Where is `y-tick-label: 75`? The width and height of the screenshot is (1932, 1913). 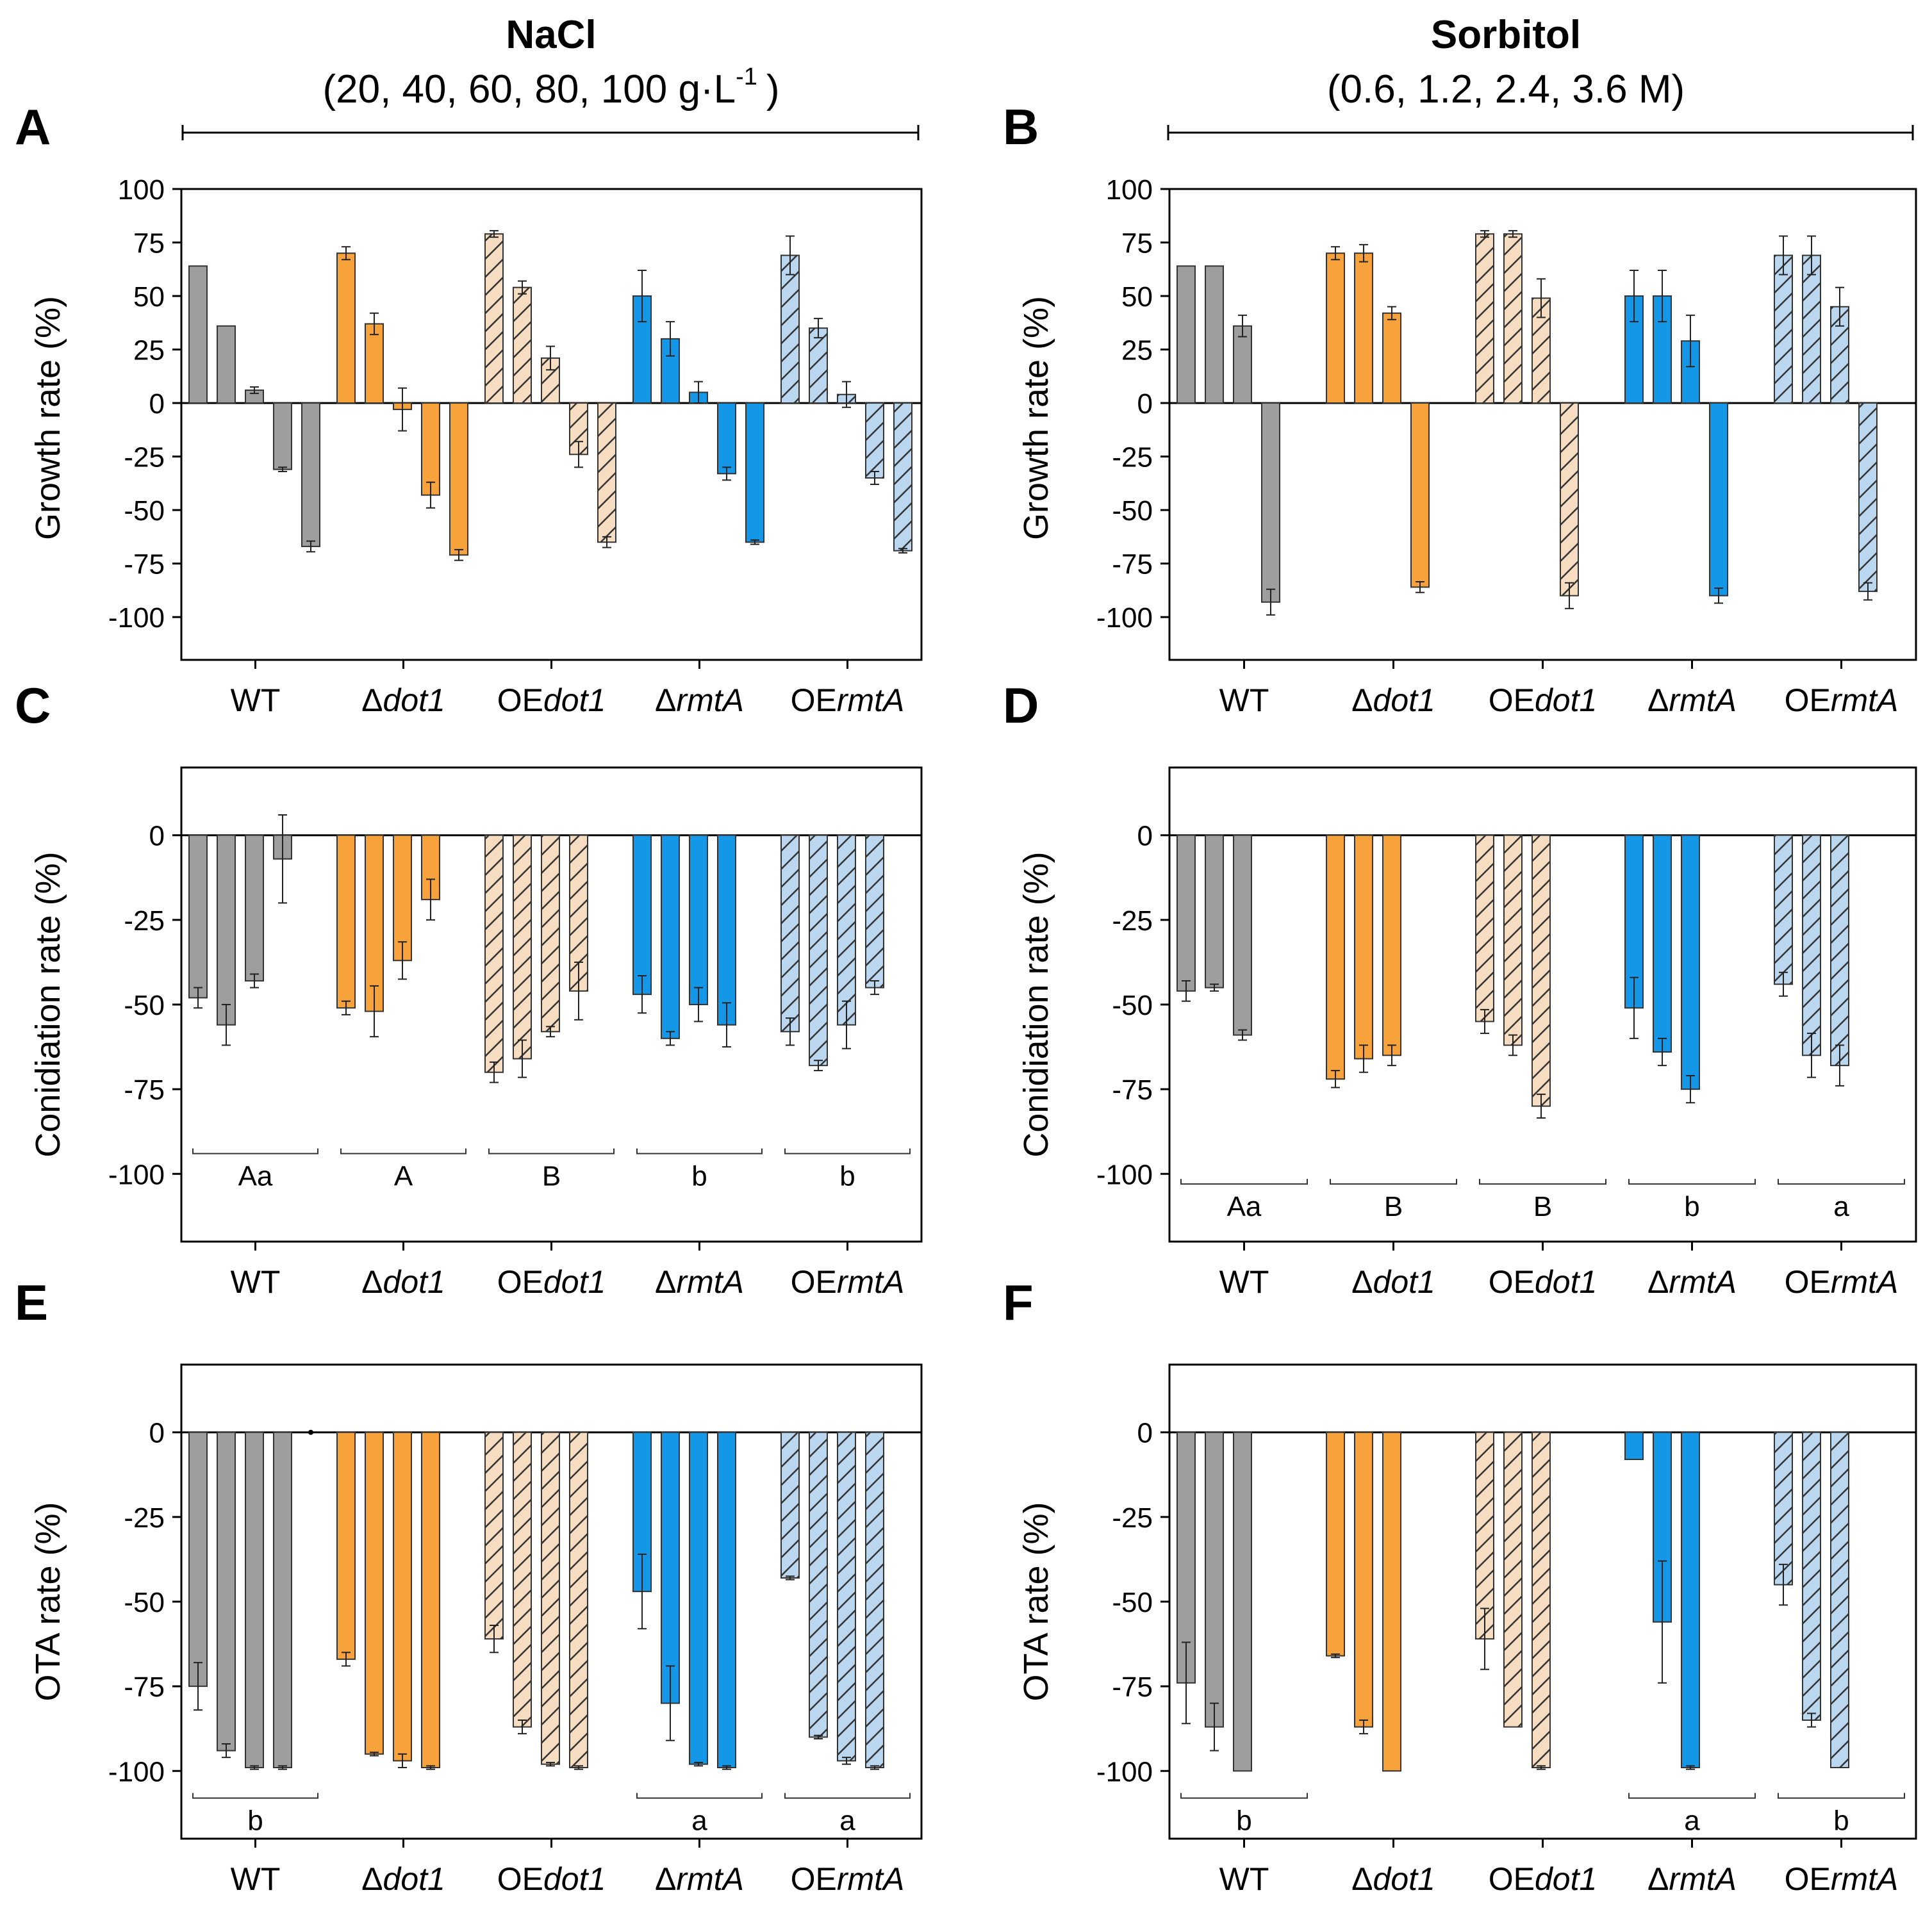
y-tick-label: 75 is located at coordinates (1137, 244).